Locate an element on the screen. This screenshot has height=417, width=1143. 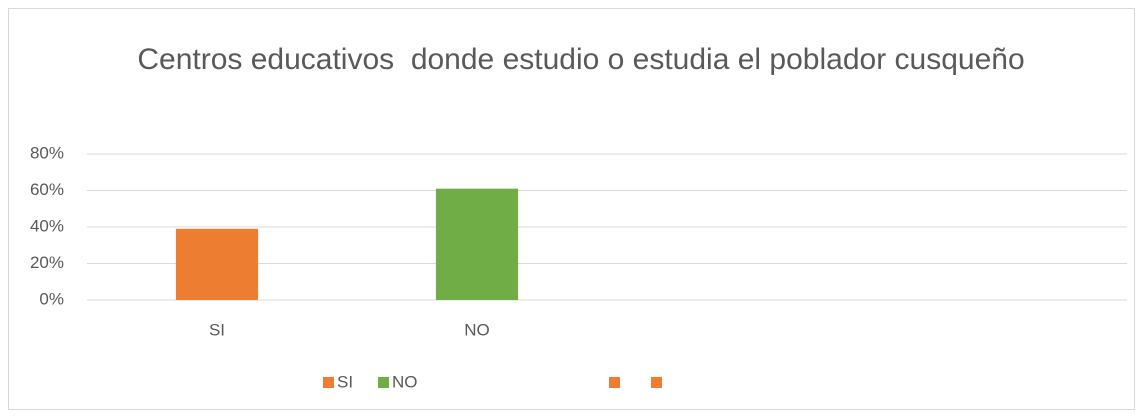
y-tick-label: 20% is located at coordinates (47, 262).